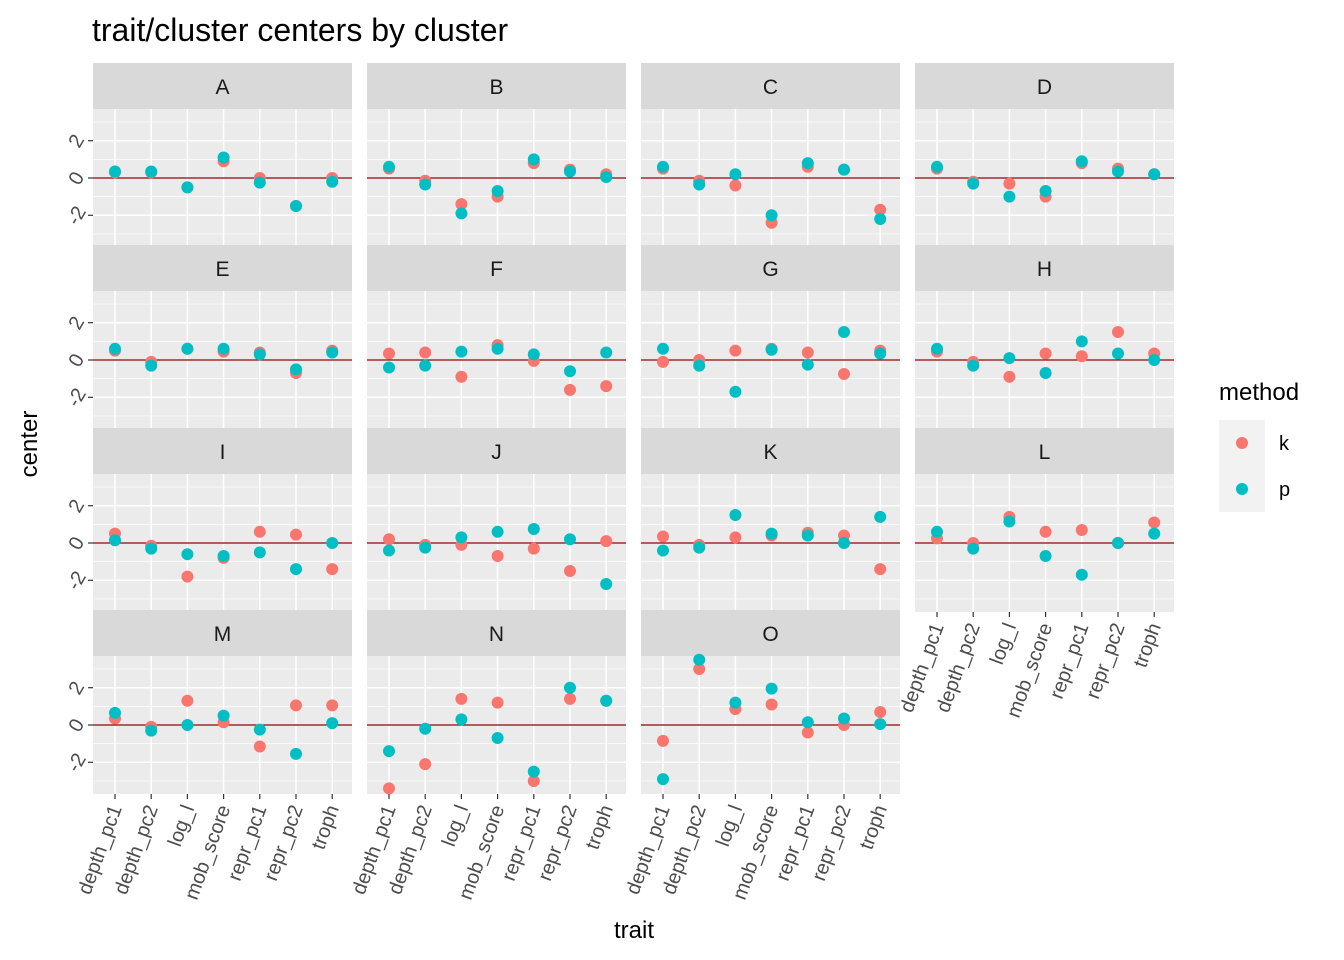 The width and height of the screenshot is (1344, 960). Describe the element at coordinates (496, 452) in the screenshot. I see `facet-strip-label: J` at that location.